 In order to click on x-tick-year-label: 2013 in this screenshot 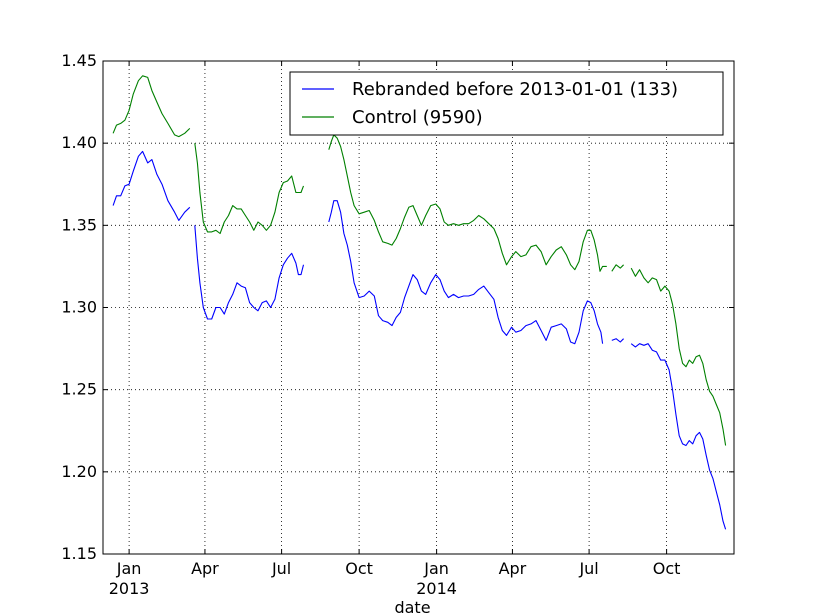, I will do `click(129, 588)`.